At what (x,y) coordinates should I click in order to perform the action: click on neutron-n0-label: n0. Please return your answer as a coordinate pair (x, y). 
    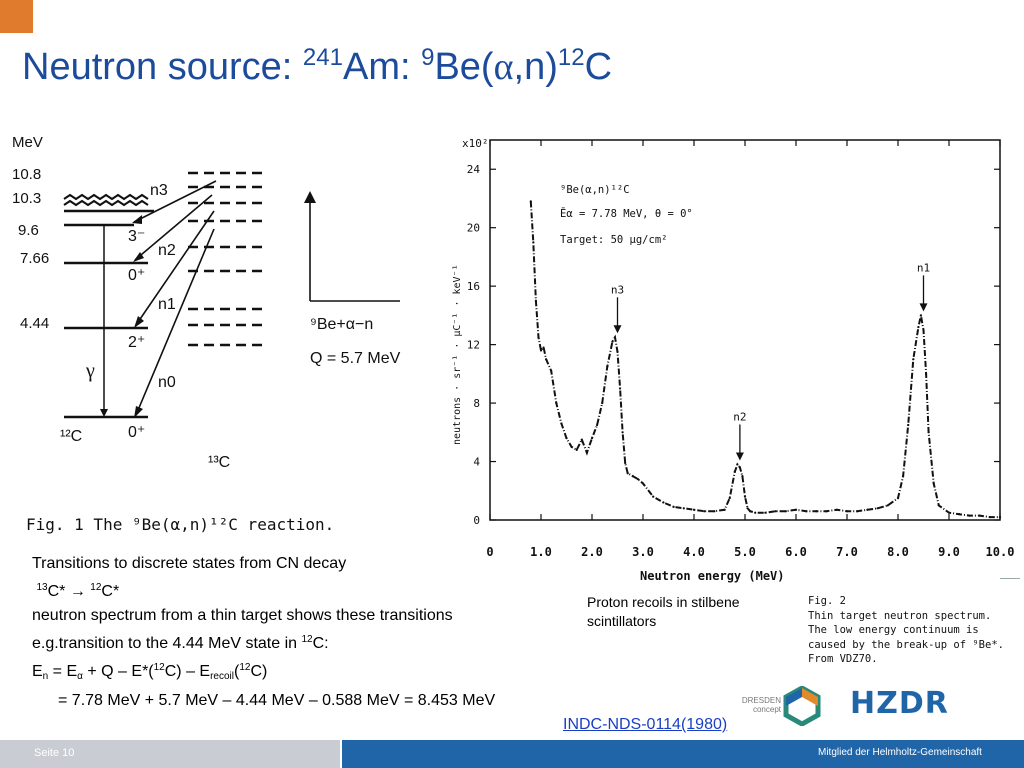
    Looking at the image, I should click on (167, 382).